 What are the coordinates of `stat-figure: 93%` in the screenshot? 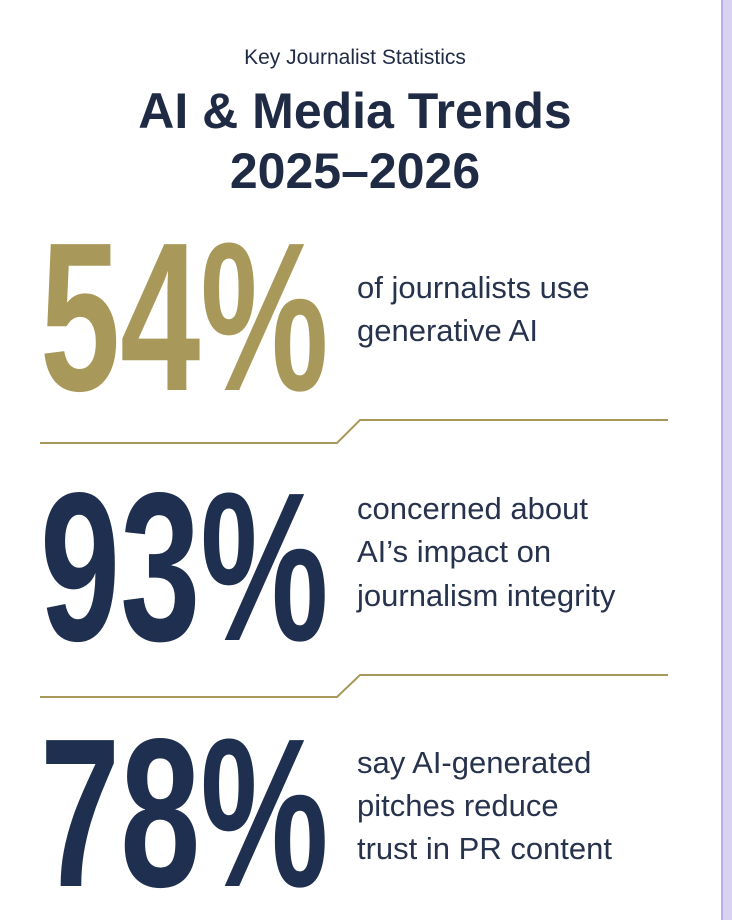 It's located at (184, 567).